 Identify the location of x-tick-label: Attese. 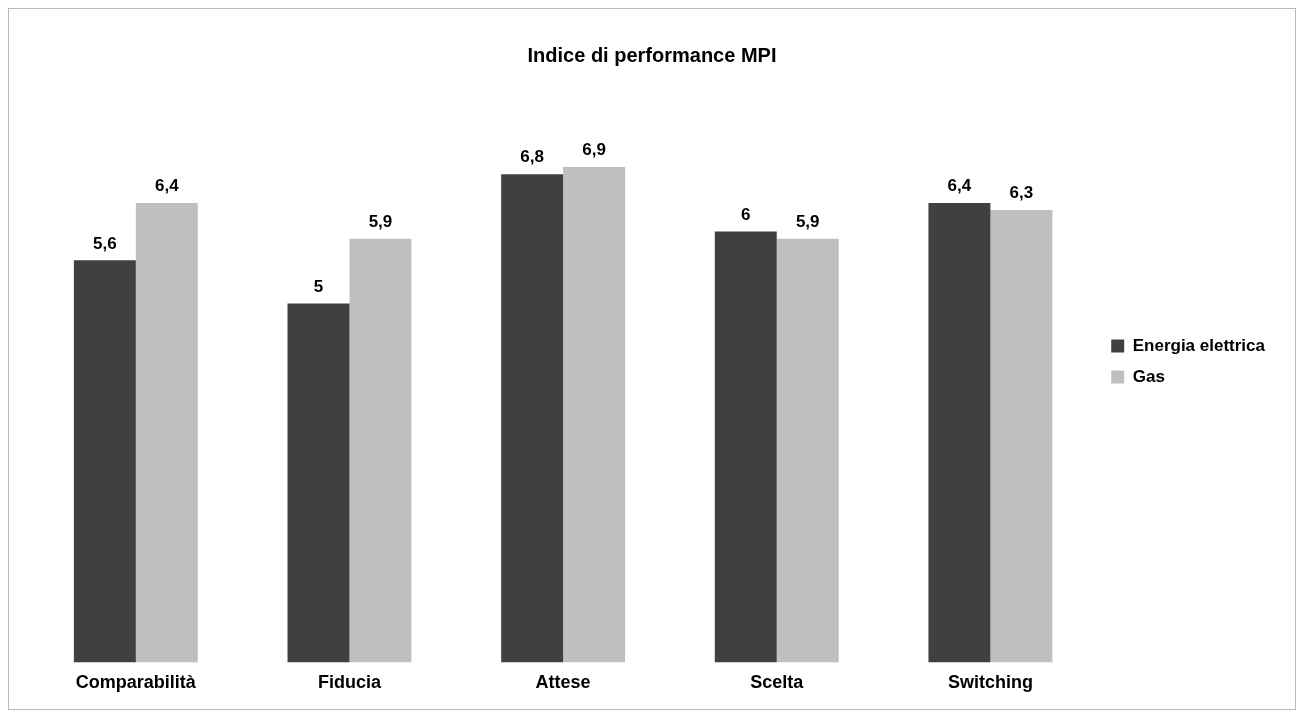
(563, 682).